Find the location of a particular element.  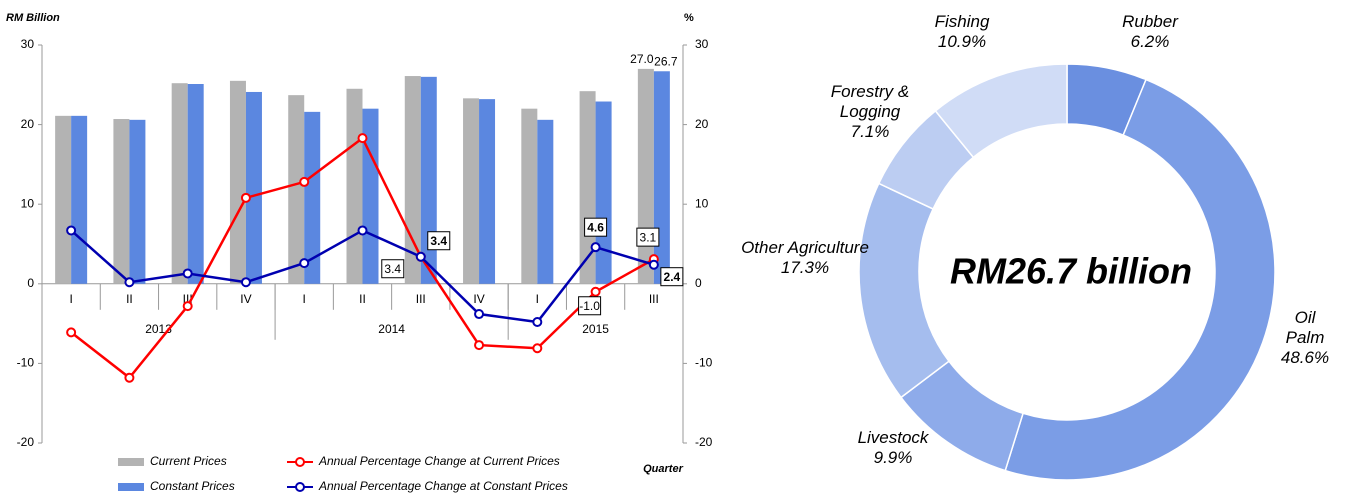

y-tick-label: 20 is located at coordinates (28, 124).